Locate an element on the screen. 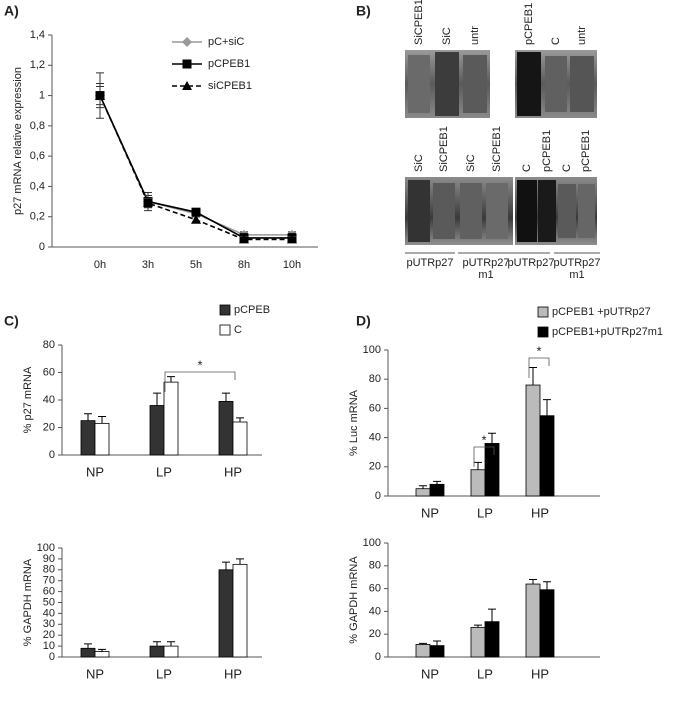 This screenshot has height=708, width=685. y-axis-label: % GAPDH mRNA is located at coordinates (28, 602).